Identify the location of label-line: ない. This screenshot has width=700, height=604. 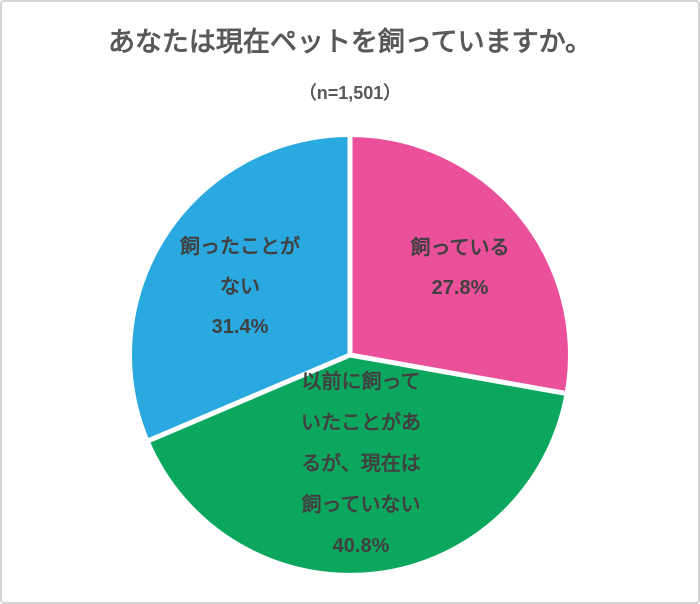
(240, 287).